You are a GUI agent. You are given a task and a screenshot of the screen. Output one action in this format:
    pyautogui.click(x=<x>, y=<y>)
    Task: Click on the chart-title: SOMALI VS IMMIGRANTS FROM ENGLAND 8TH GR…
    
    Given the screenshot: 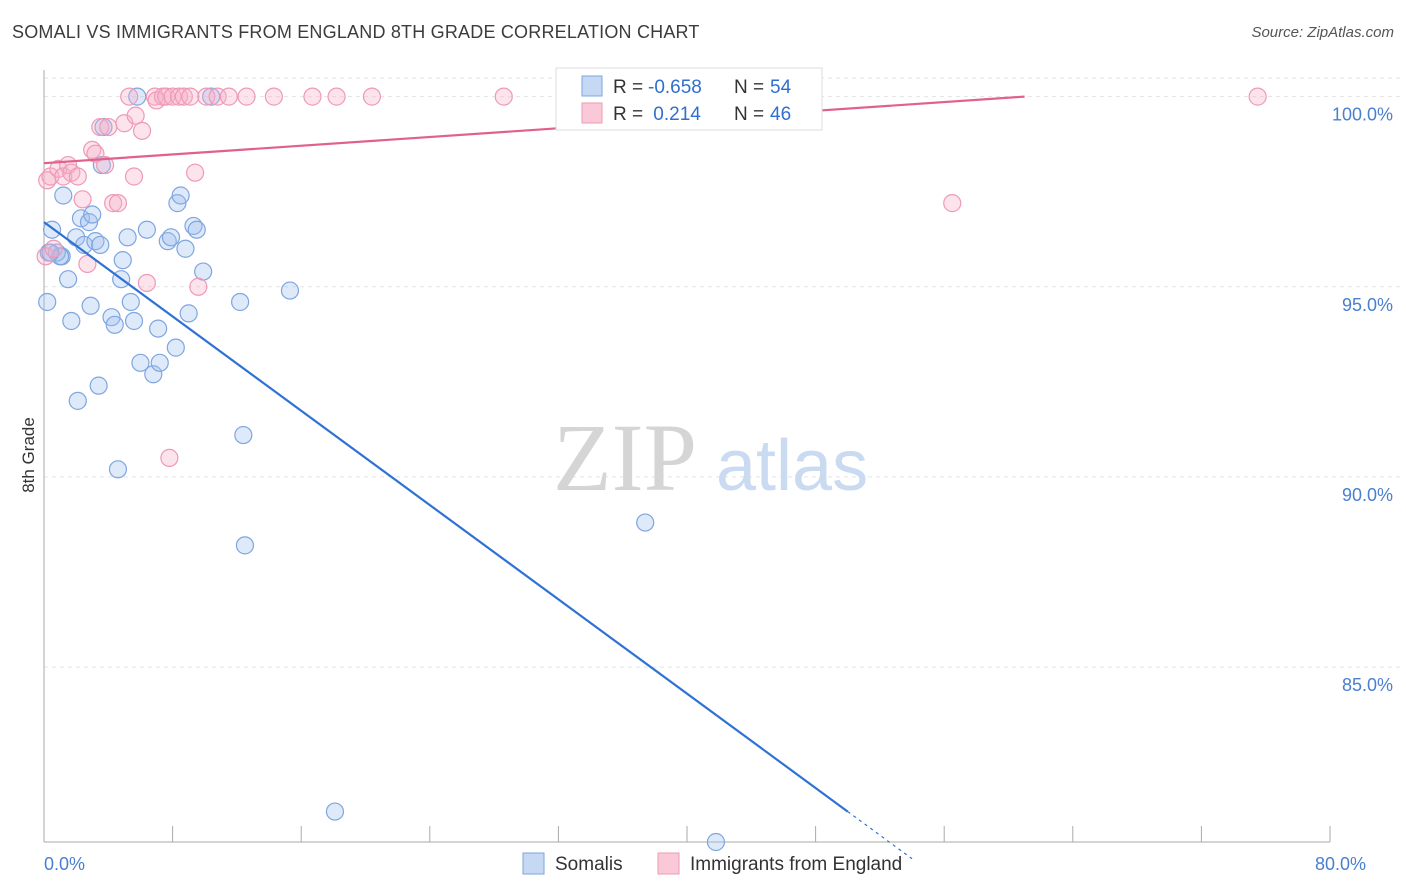 What is the action you would take?
    pyautogui.click(x=356, y=32)
    